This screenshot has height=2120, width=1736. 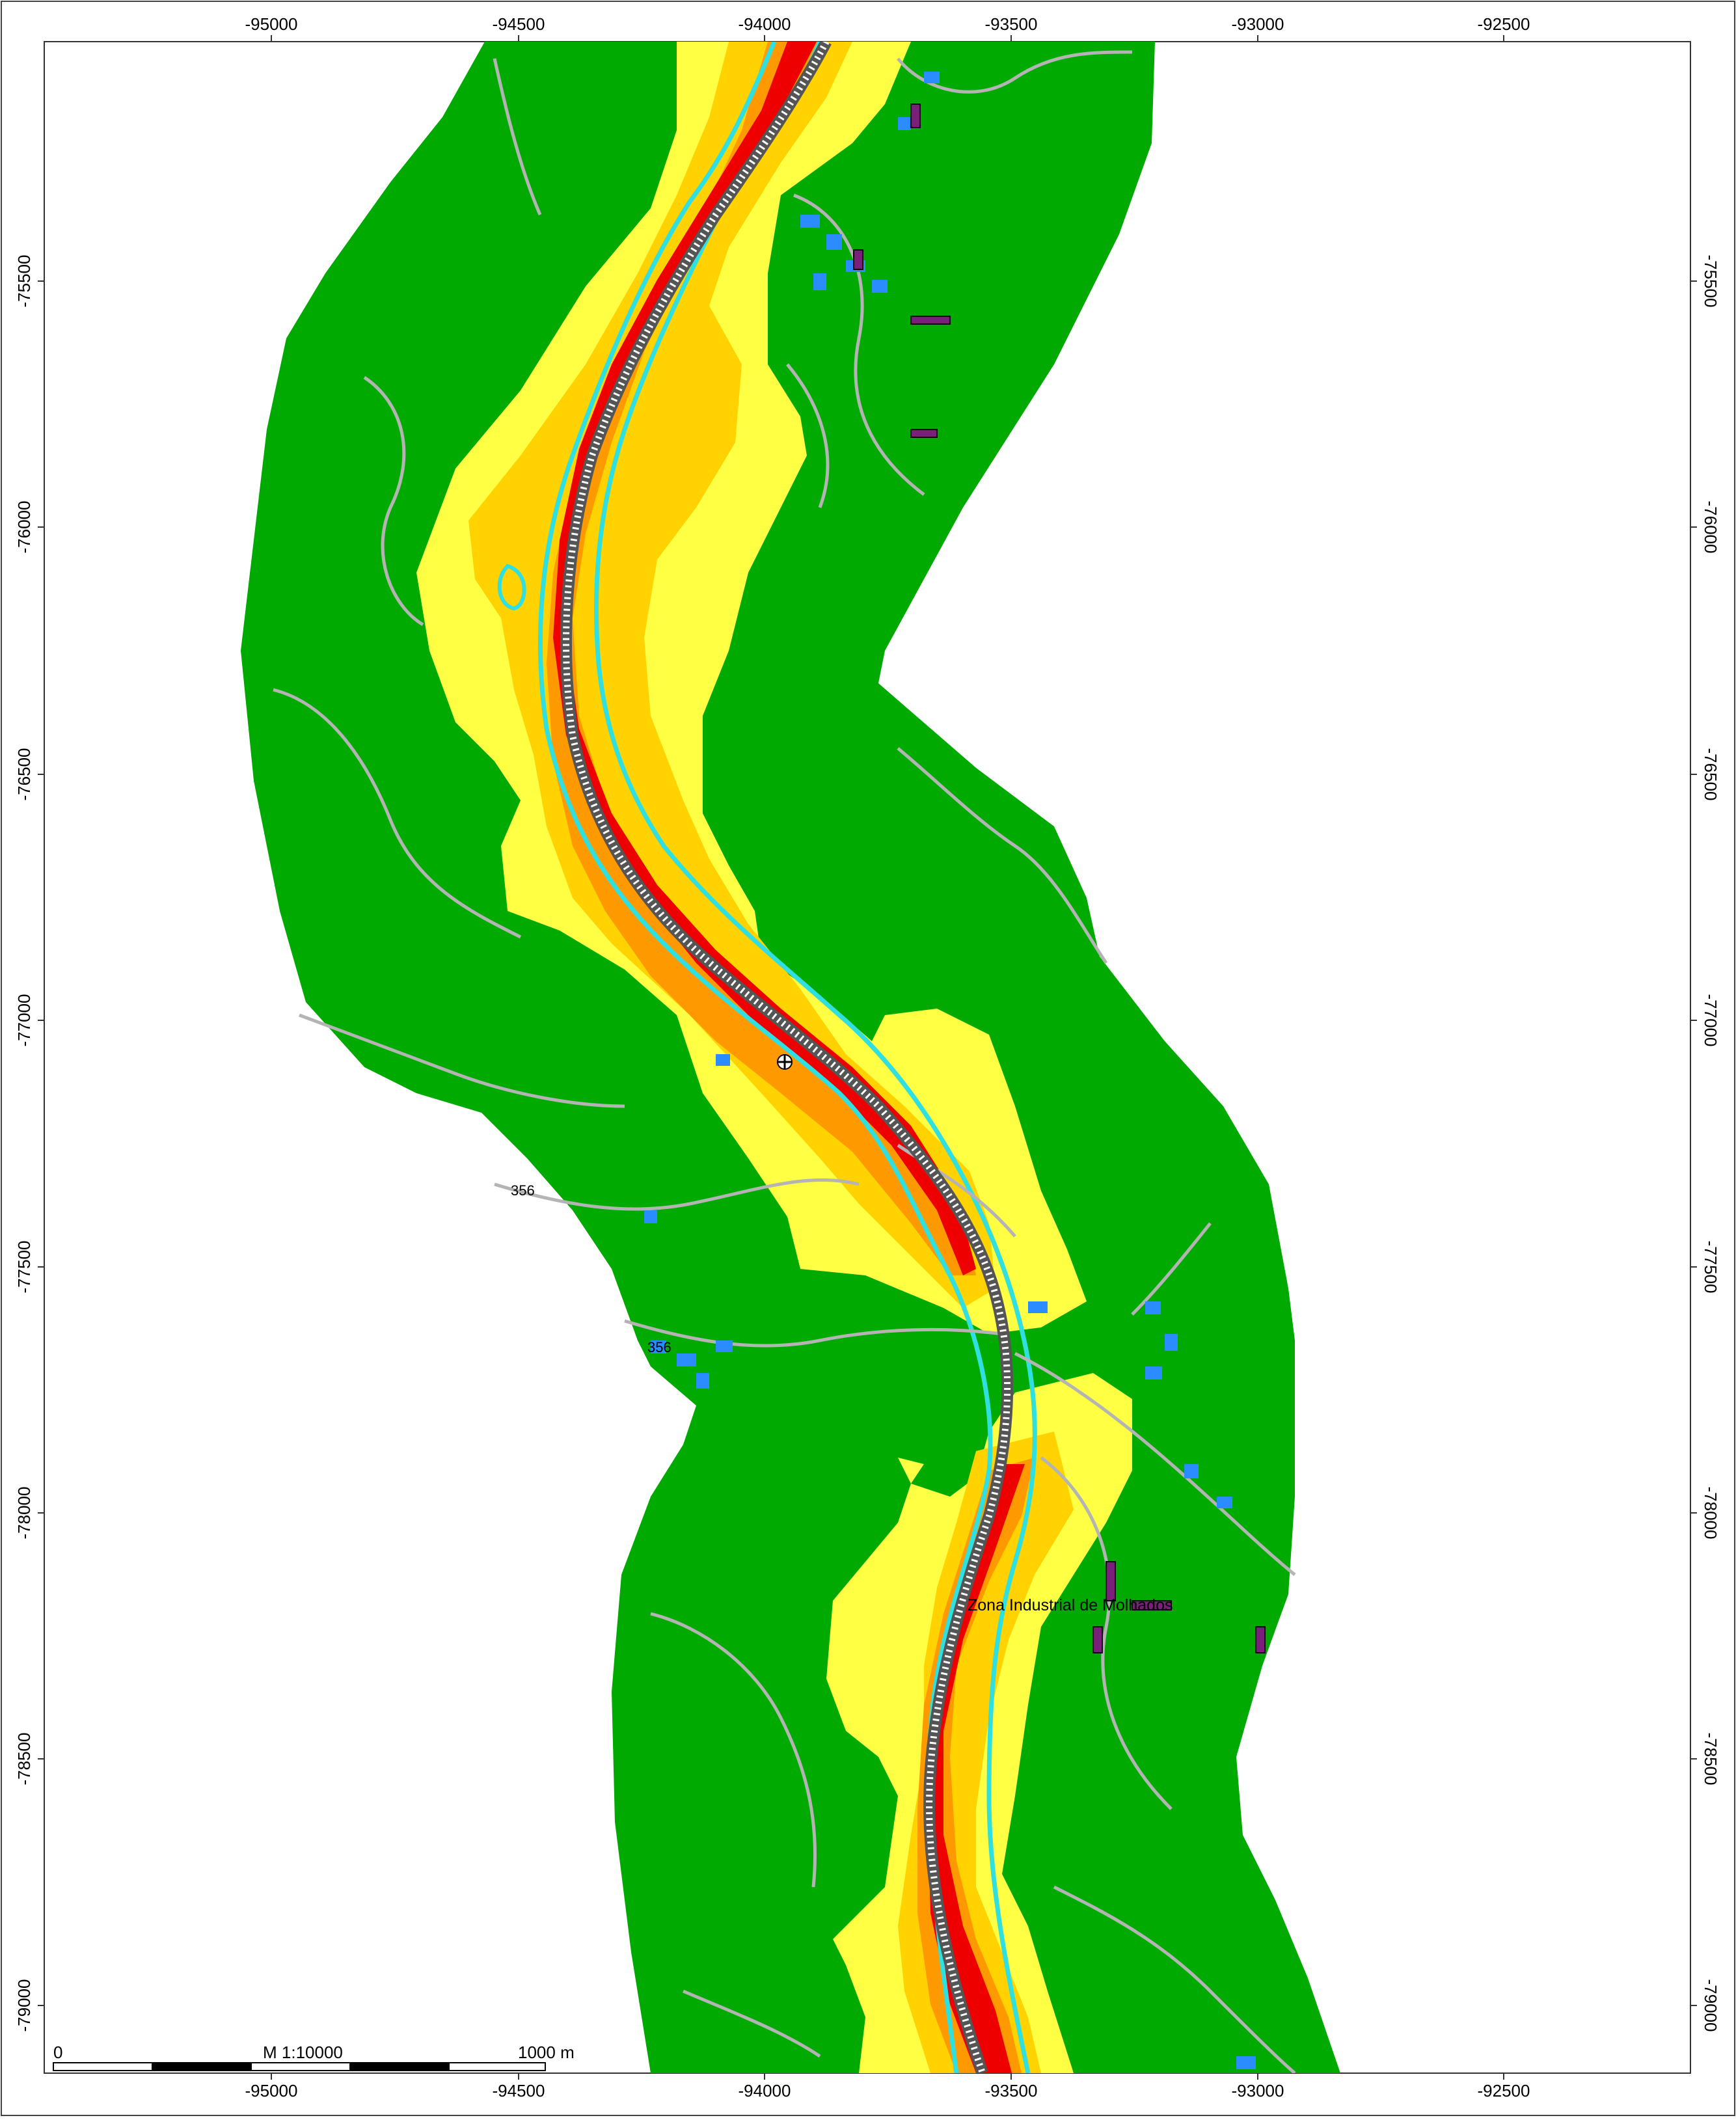 I want to click on y-tick-label-left: -75500, so click(x=24, y=281).